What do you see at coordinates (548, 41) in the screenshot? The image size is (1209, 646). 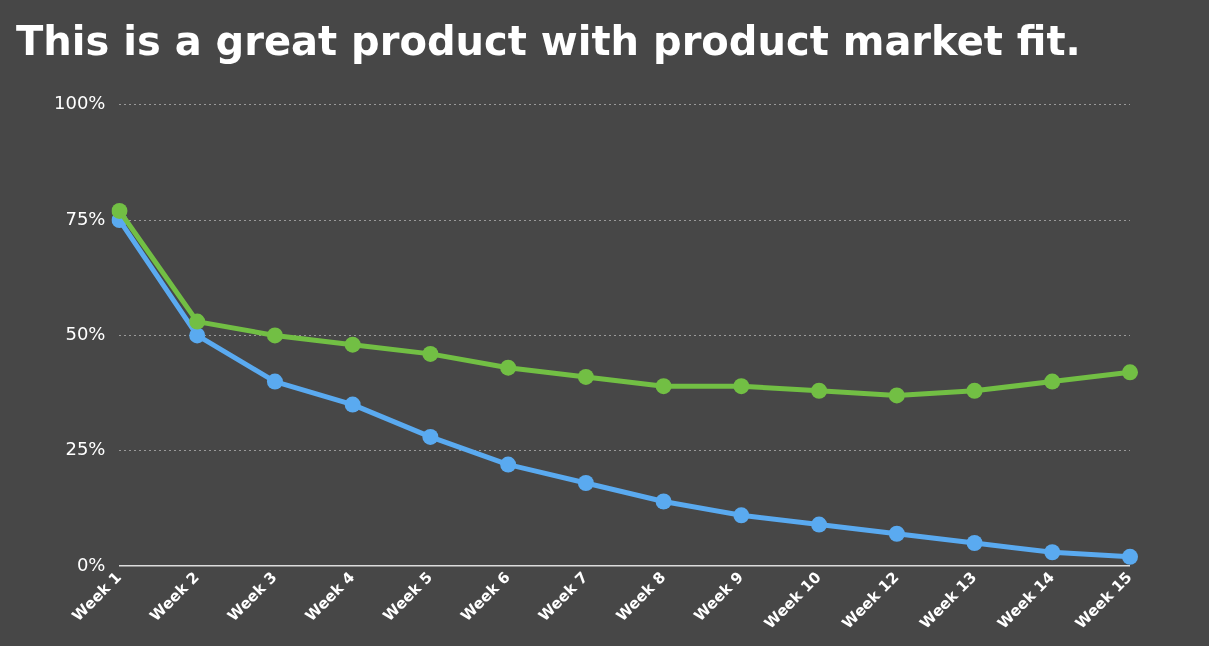 I see `chart-title: This is a great product with product market fit.` at bounding box center [548, 41].